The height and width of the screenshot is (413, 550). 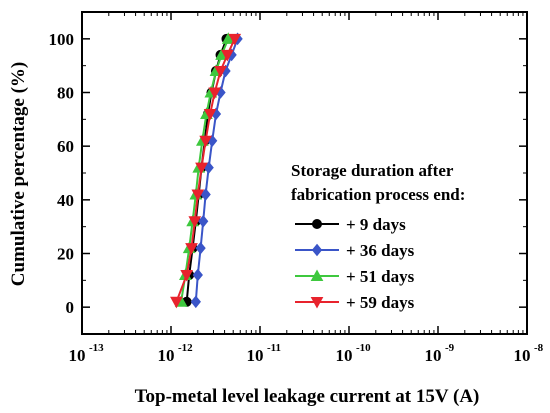 I want to click on y-tick-label: 0, so click(x=70, y=307).